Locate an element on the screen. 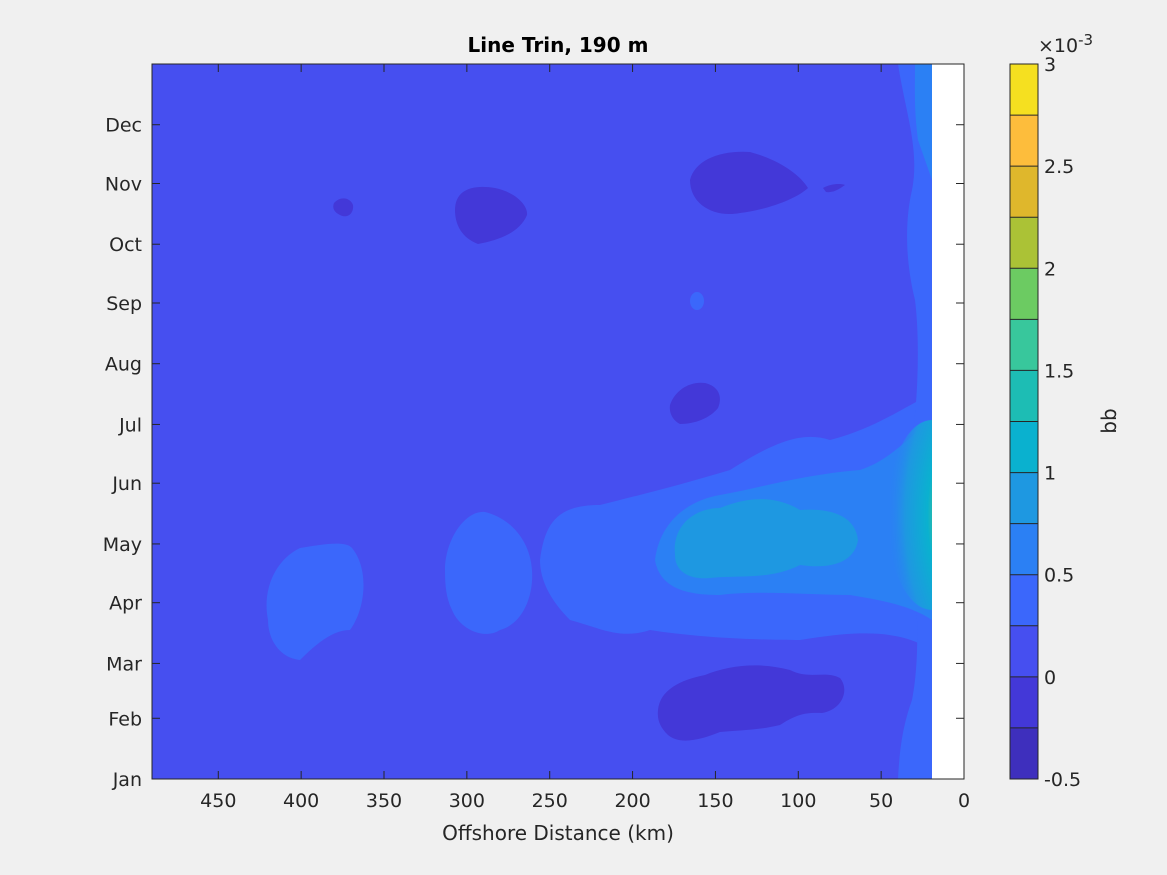 The height and width of the screenshot is (875, 1167). y-tick-label: Aug is located at coordinates (123, 365).